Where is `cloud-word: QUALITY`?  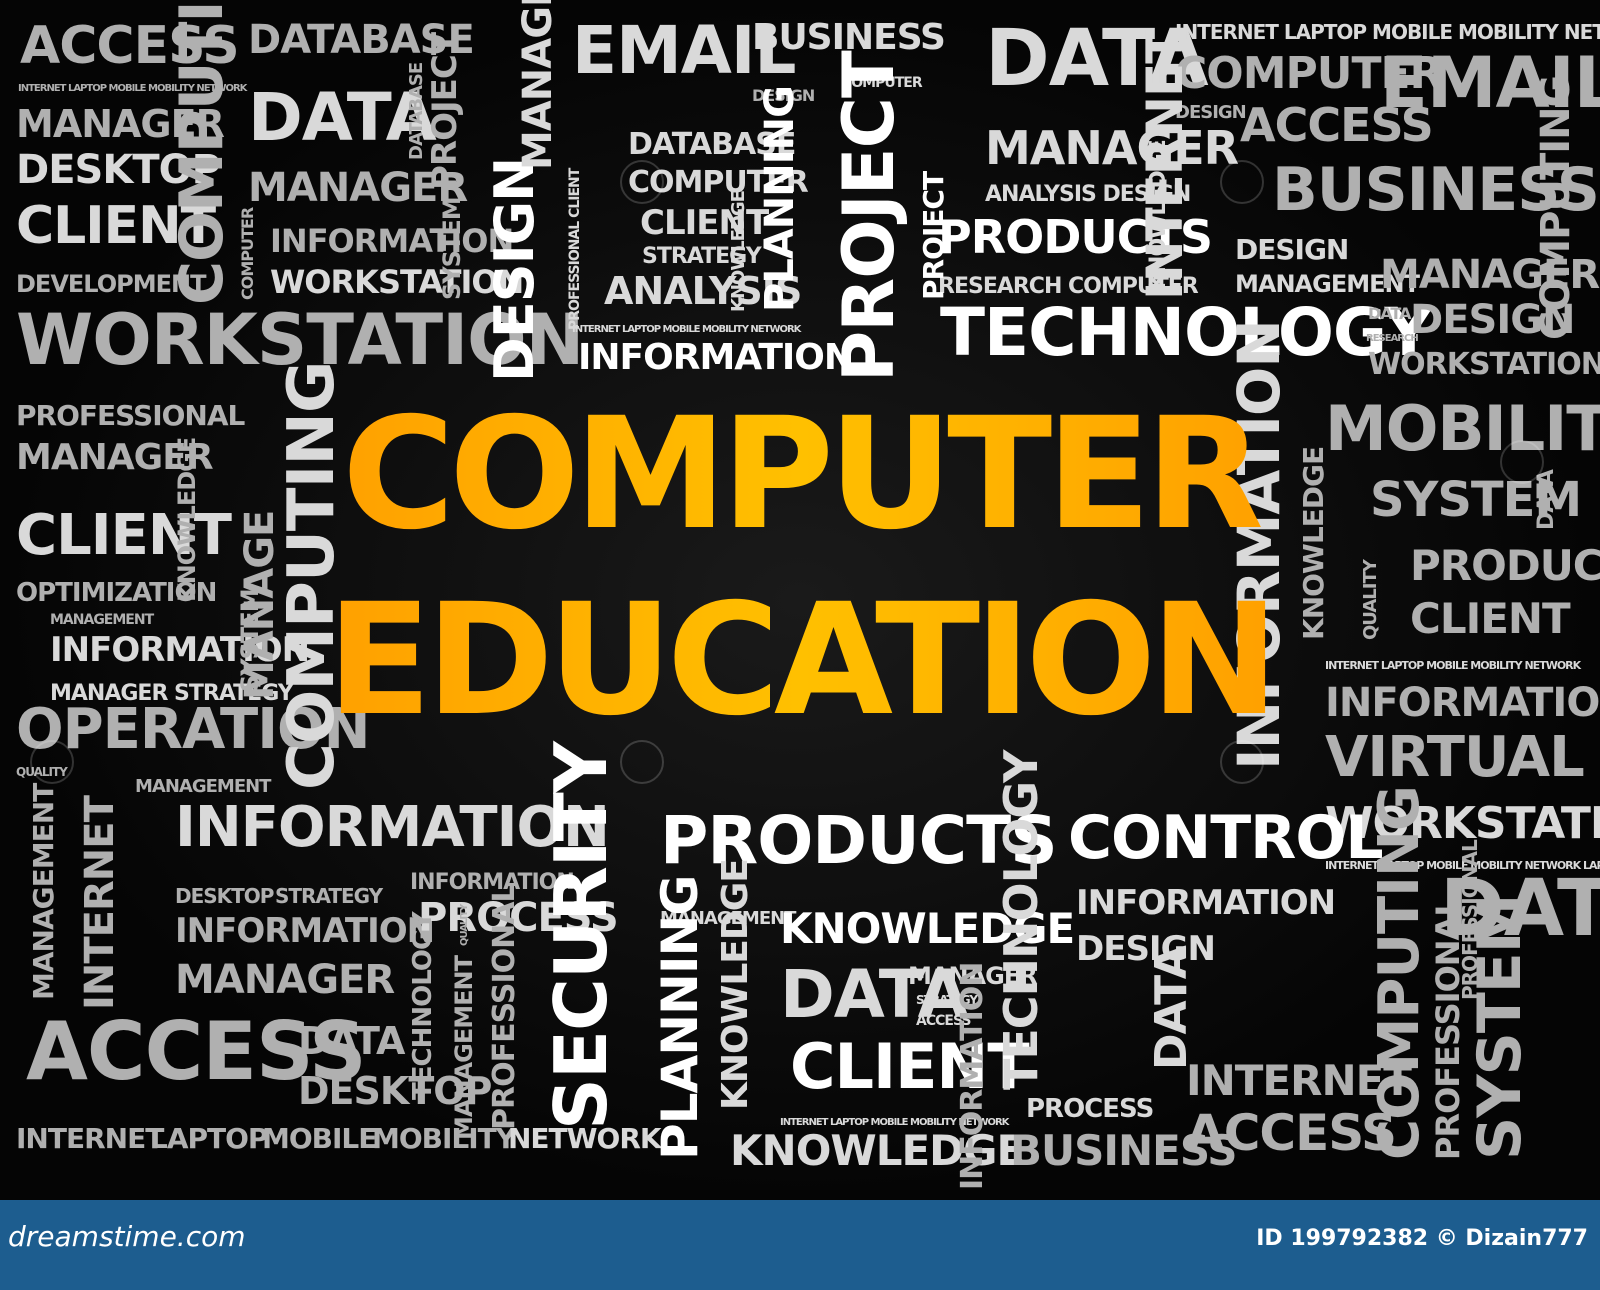
cloud-word: QUALITY is located at coordinates (464, 925).